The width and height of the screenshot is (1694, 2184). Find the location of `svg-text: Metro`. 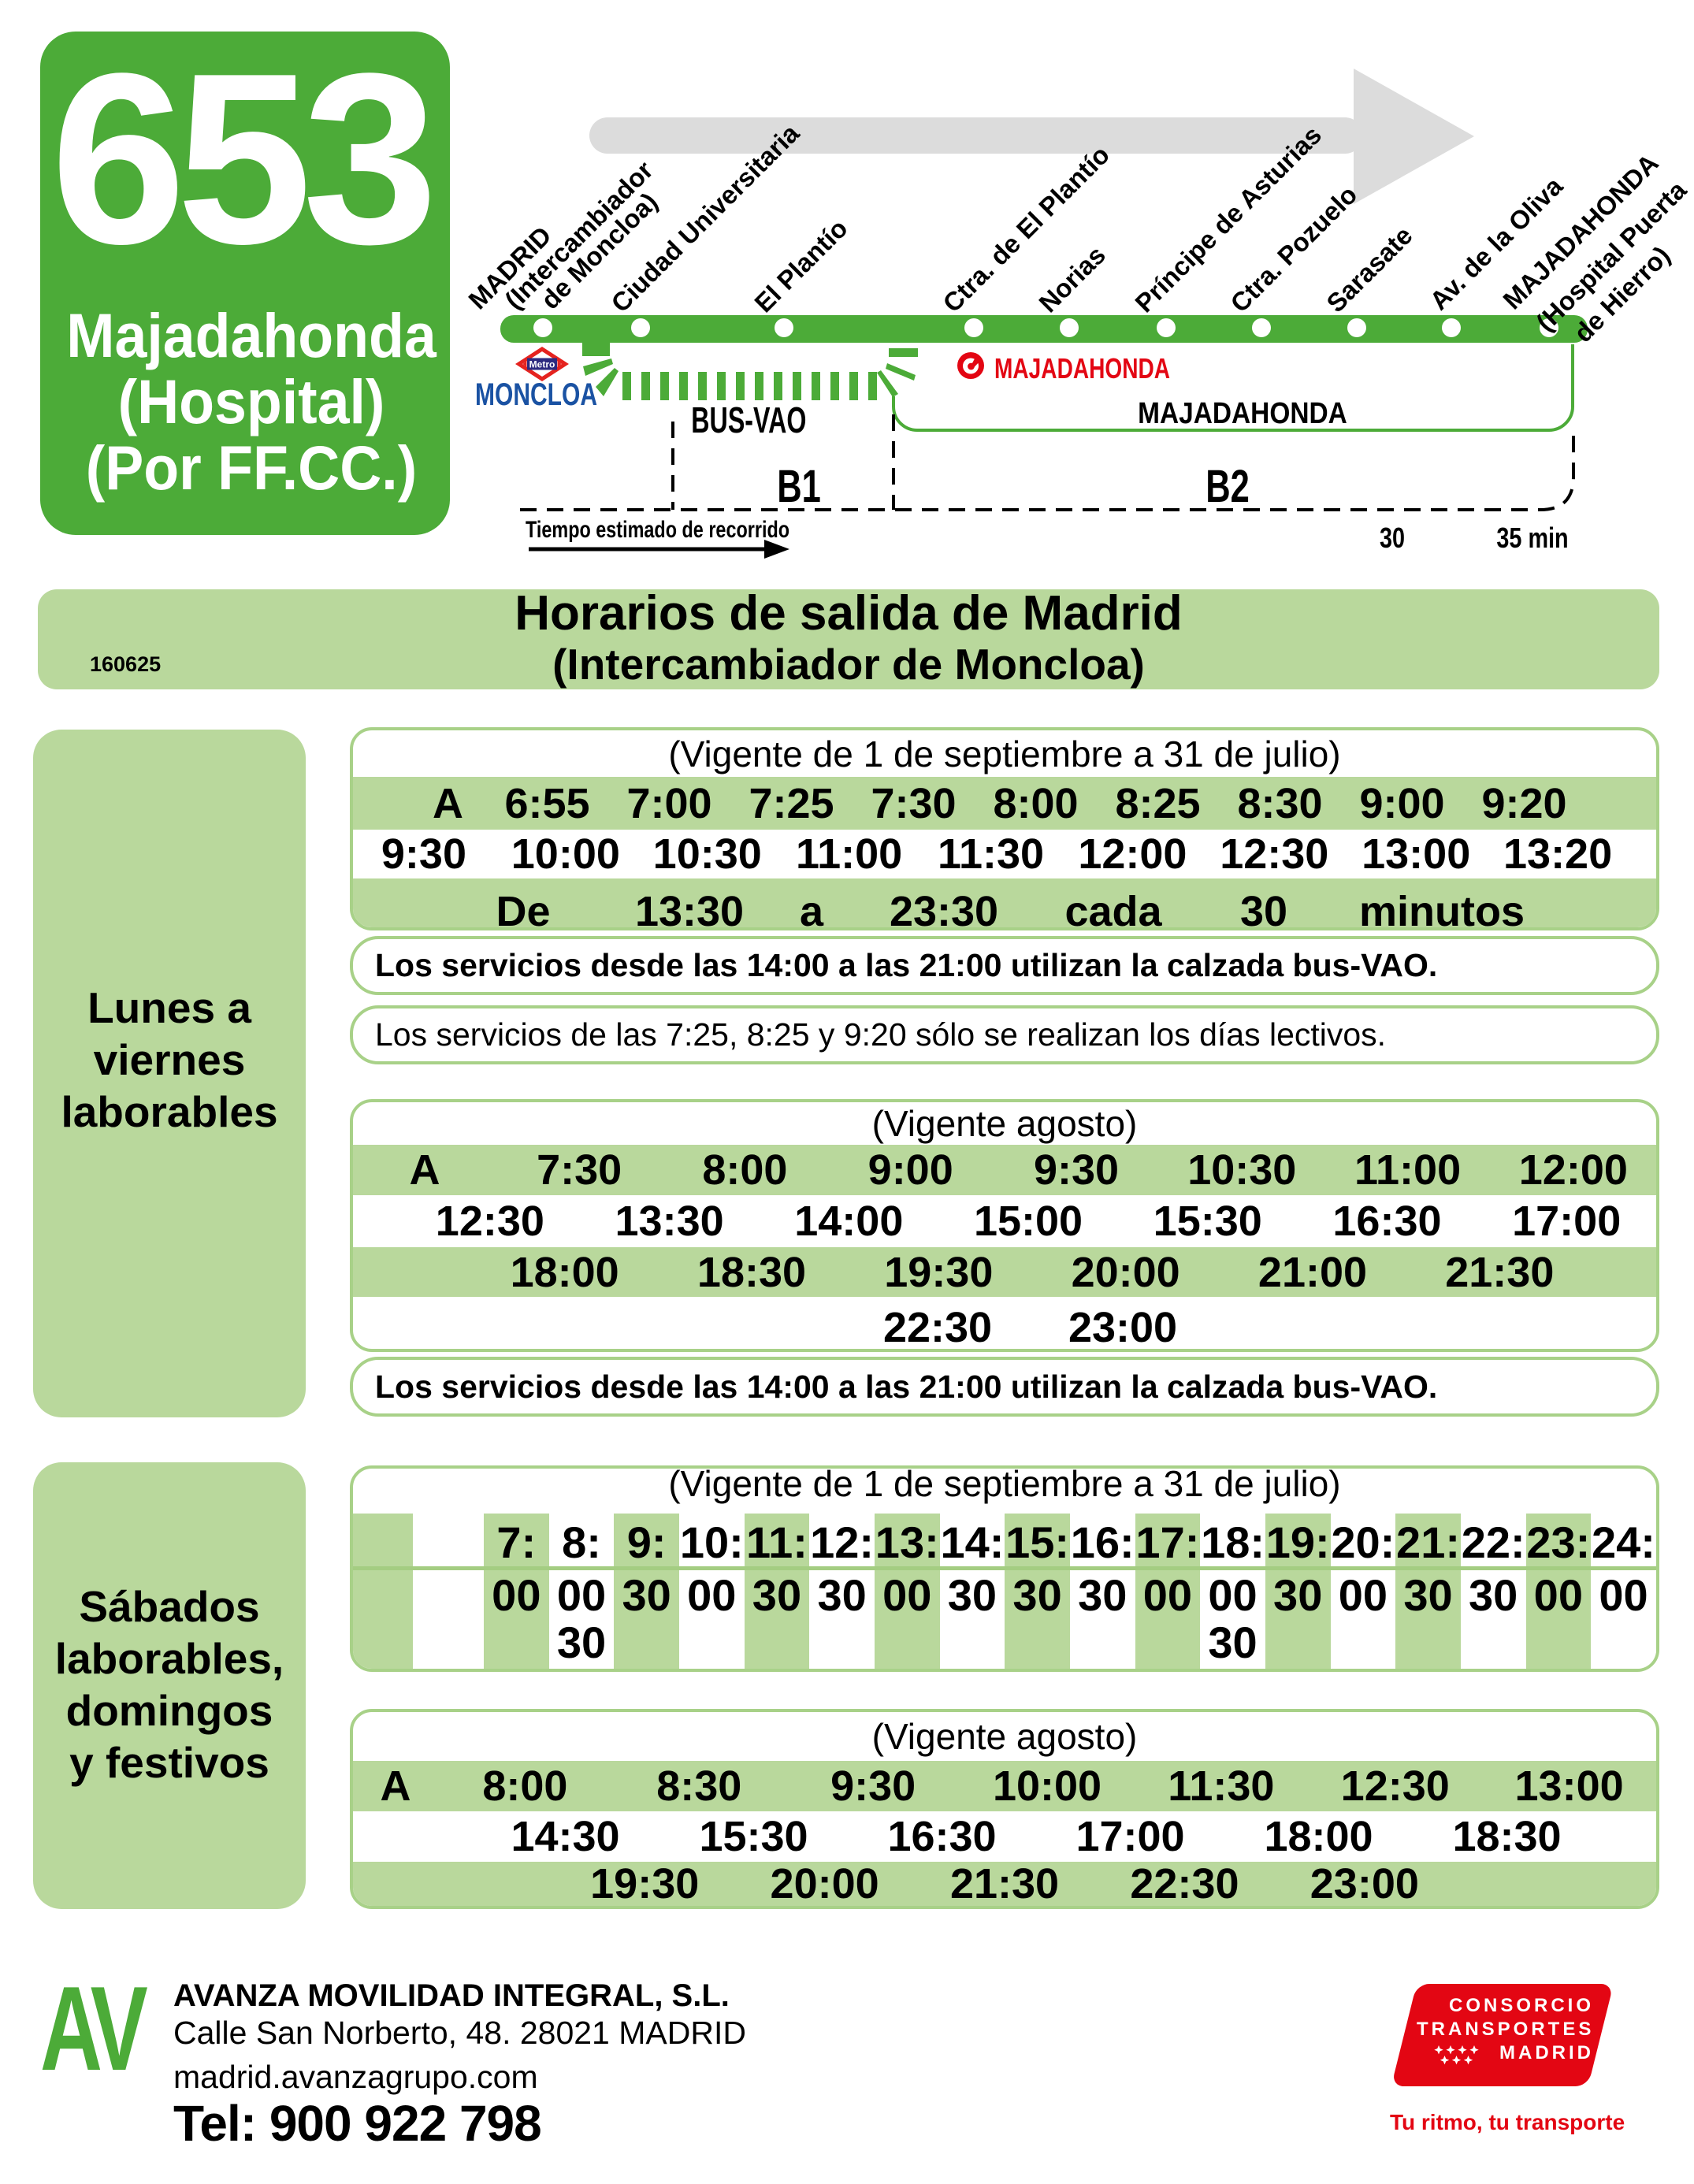

svg-text: Metro is located at coordinates (542, 364).